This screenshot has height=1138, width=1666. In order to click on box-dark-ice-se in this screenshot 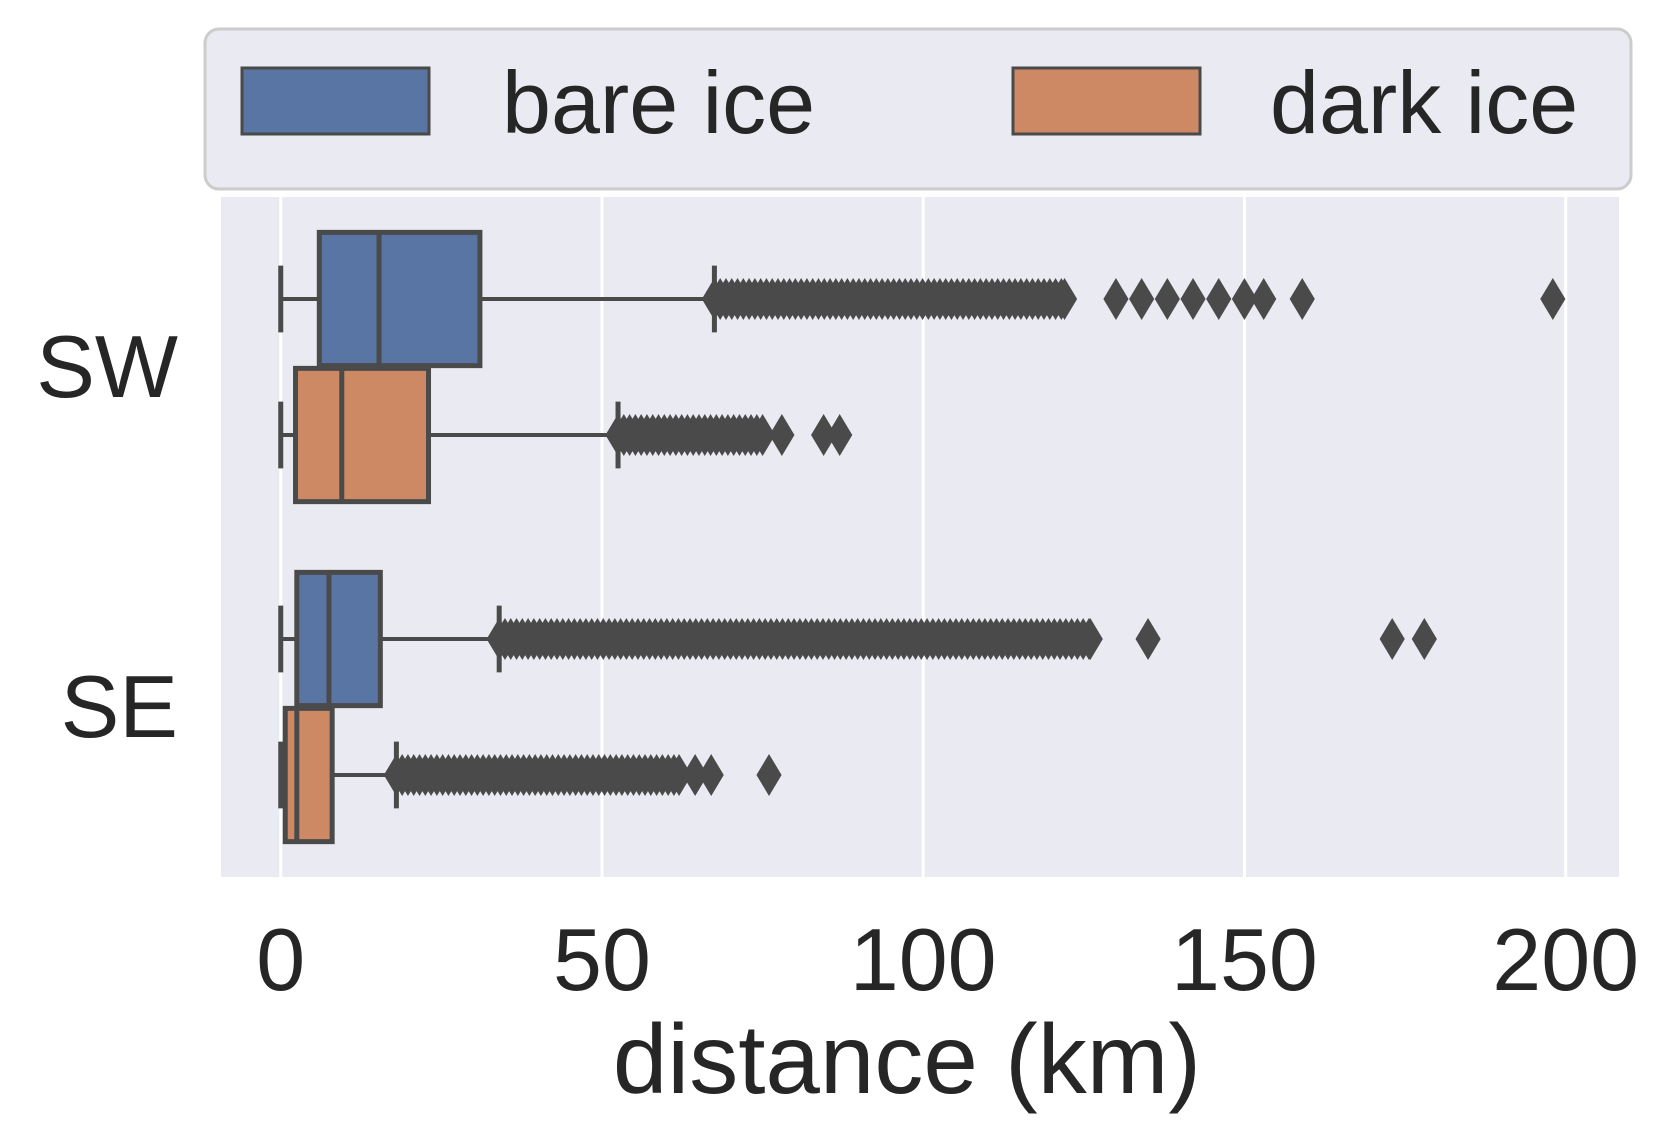, I will do `click(530, 775)`.